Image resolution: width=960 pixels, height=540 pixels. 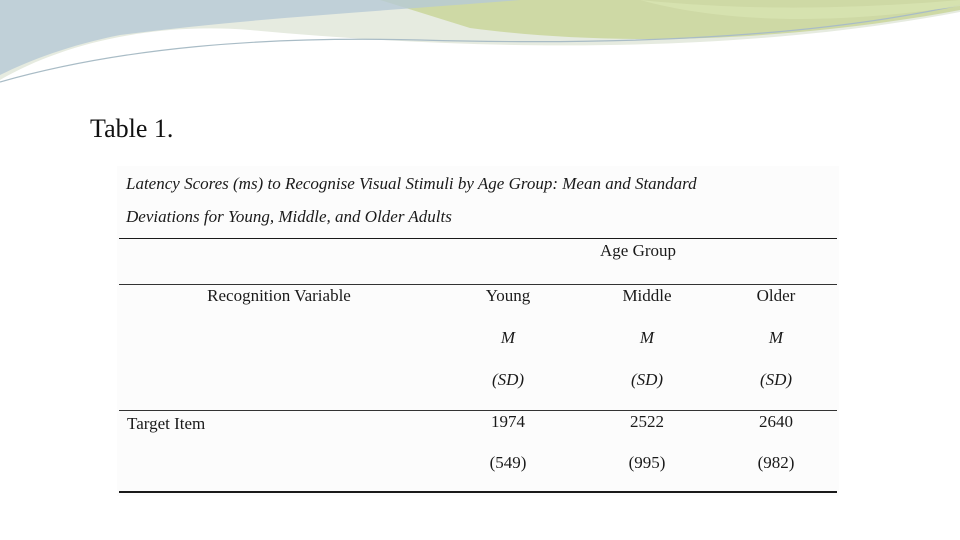 What do you see at coordinates (508, 421) in the screenshot?
I see `cell-mean-young: 1974` at bounding box center [508, 421].